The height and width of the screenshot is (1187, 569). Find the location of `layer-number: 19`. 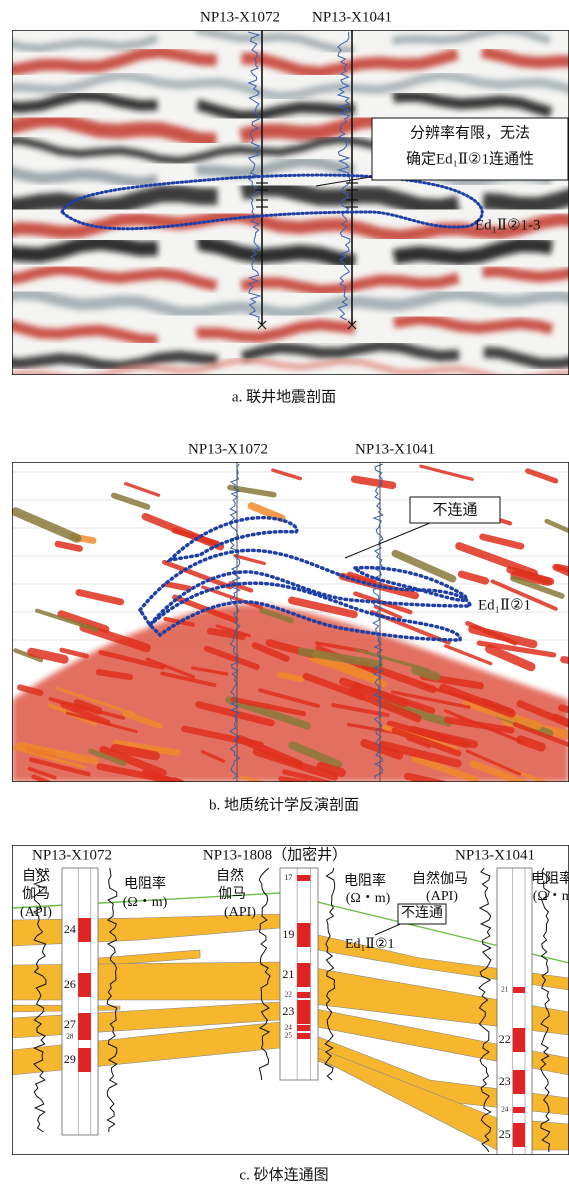

layer-number: 19 is located at coordinates (288, 934).